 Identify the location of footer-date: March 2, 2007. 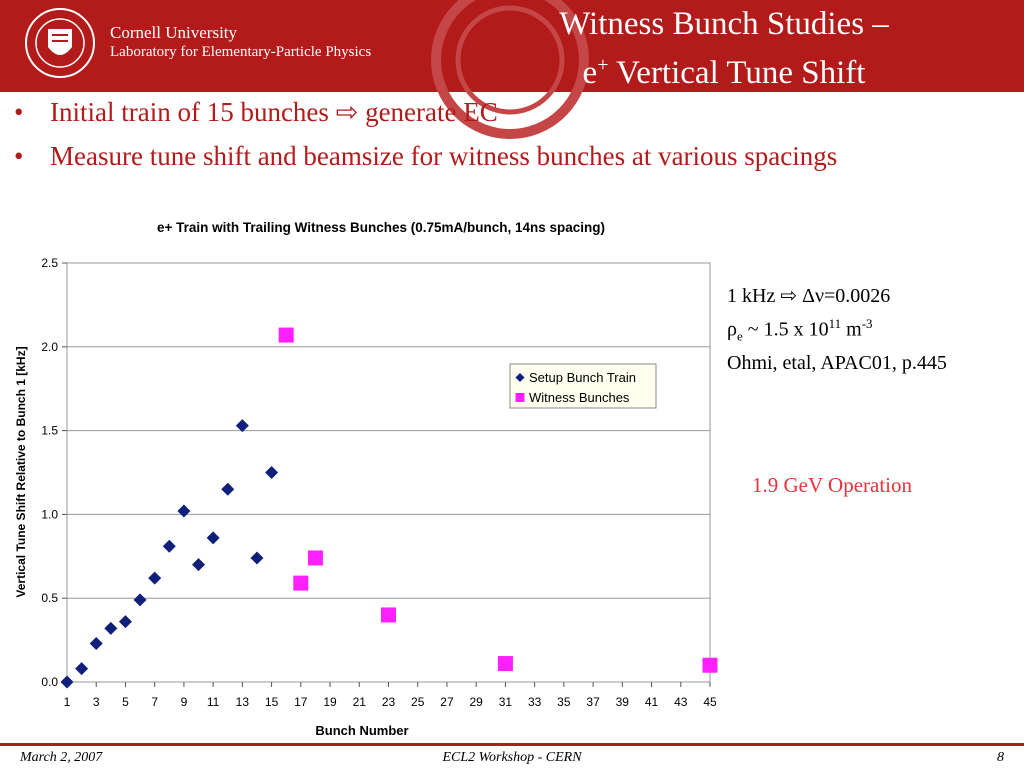
(61, 757).